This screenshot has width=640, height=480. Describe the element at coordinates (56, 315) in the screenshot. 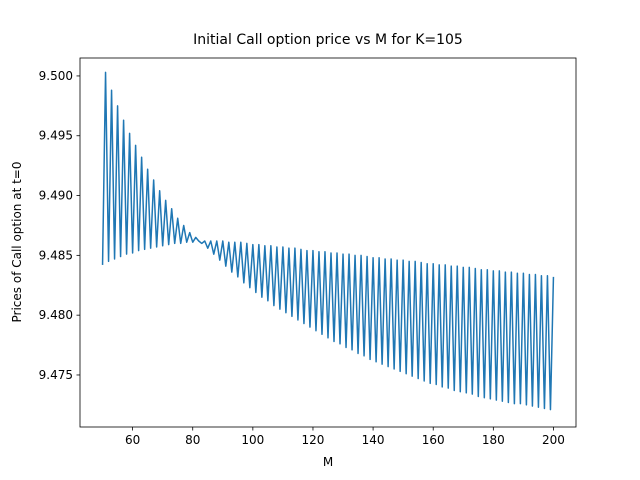

I see `y-tick-label: 9.480` at that location.